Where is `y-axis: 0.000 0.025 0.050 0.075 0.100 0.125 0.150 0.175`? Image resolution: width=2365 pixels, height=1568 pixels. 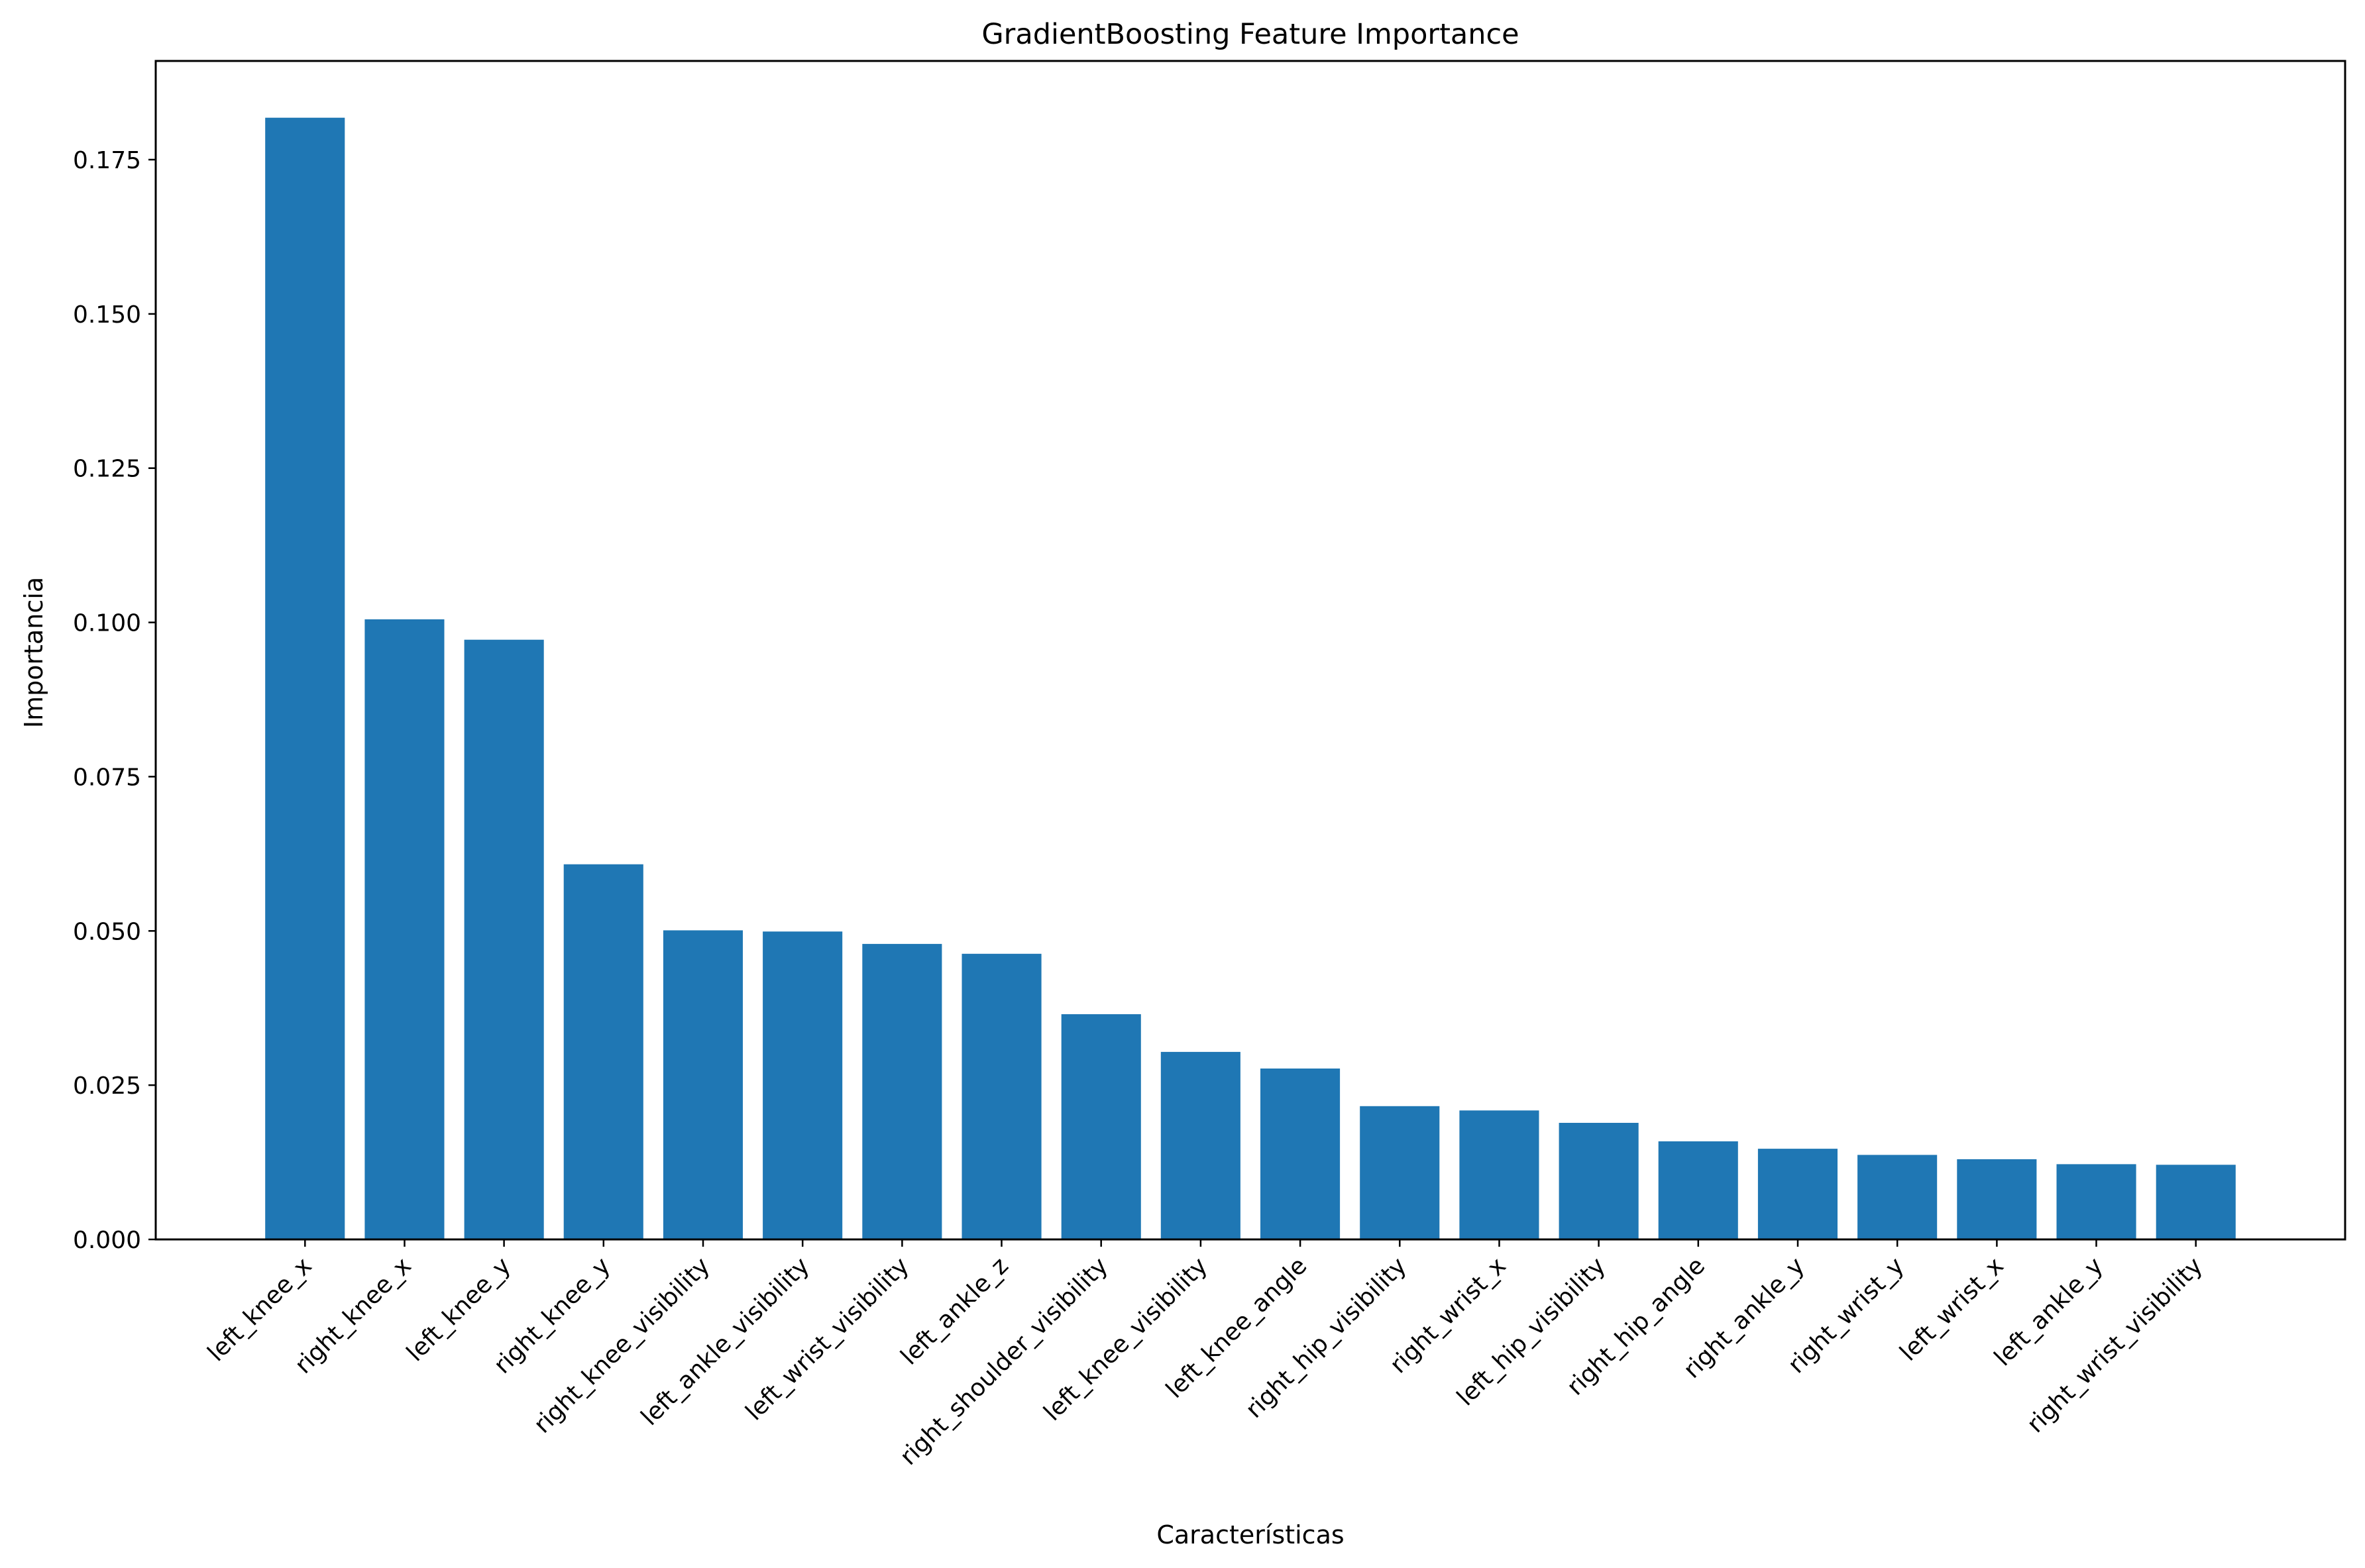
y-axis: 0.000 0.025 0.050 0.075 0.100 0.125 0.150 0.175 is located at coordinates (114, 700).